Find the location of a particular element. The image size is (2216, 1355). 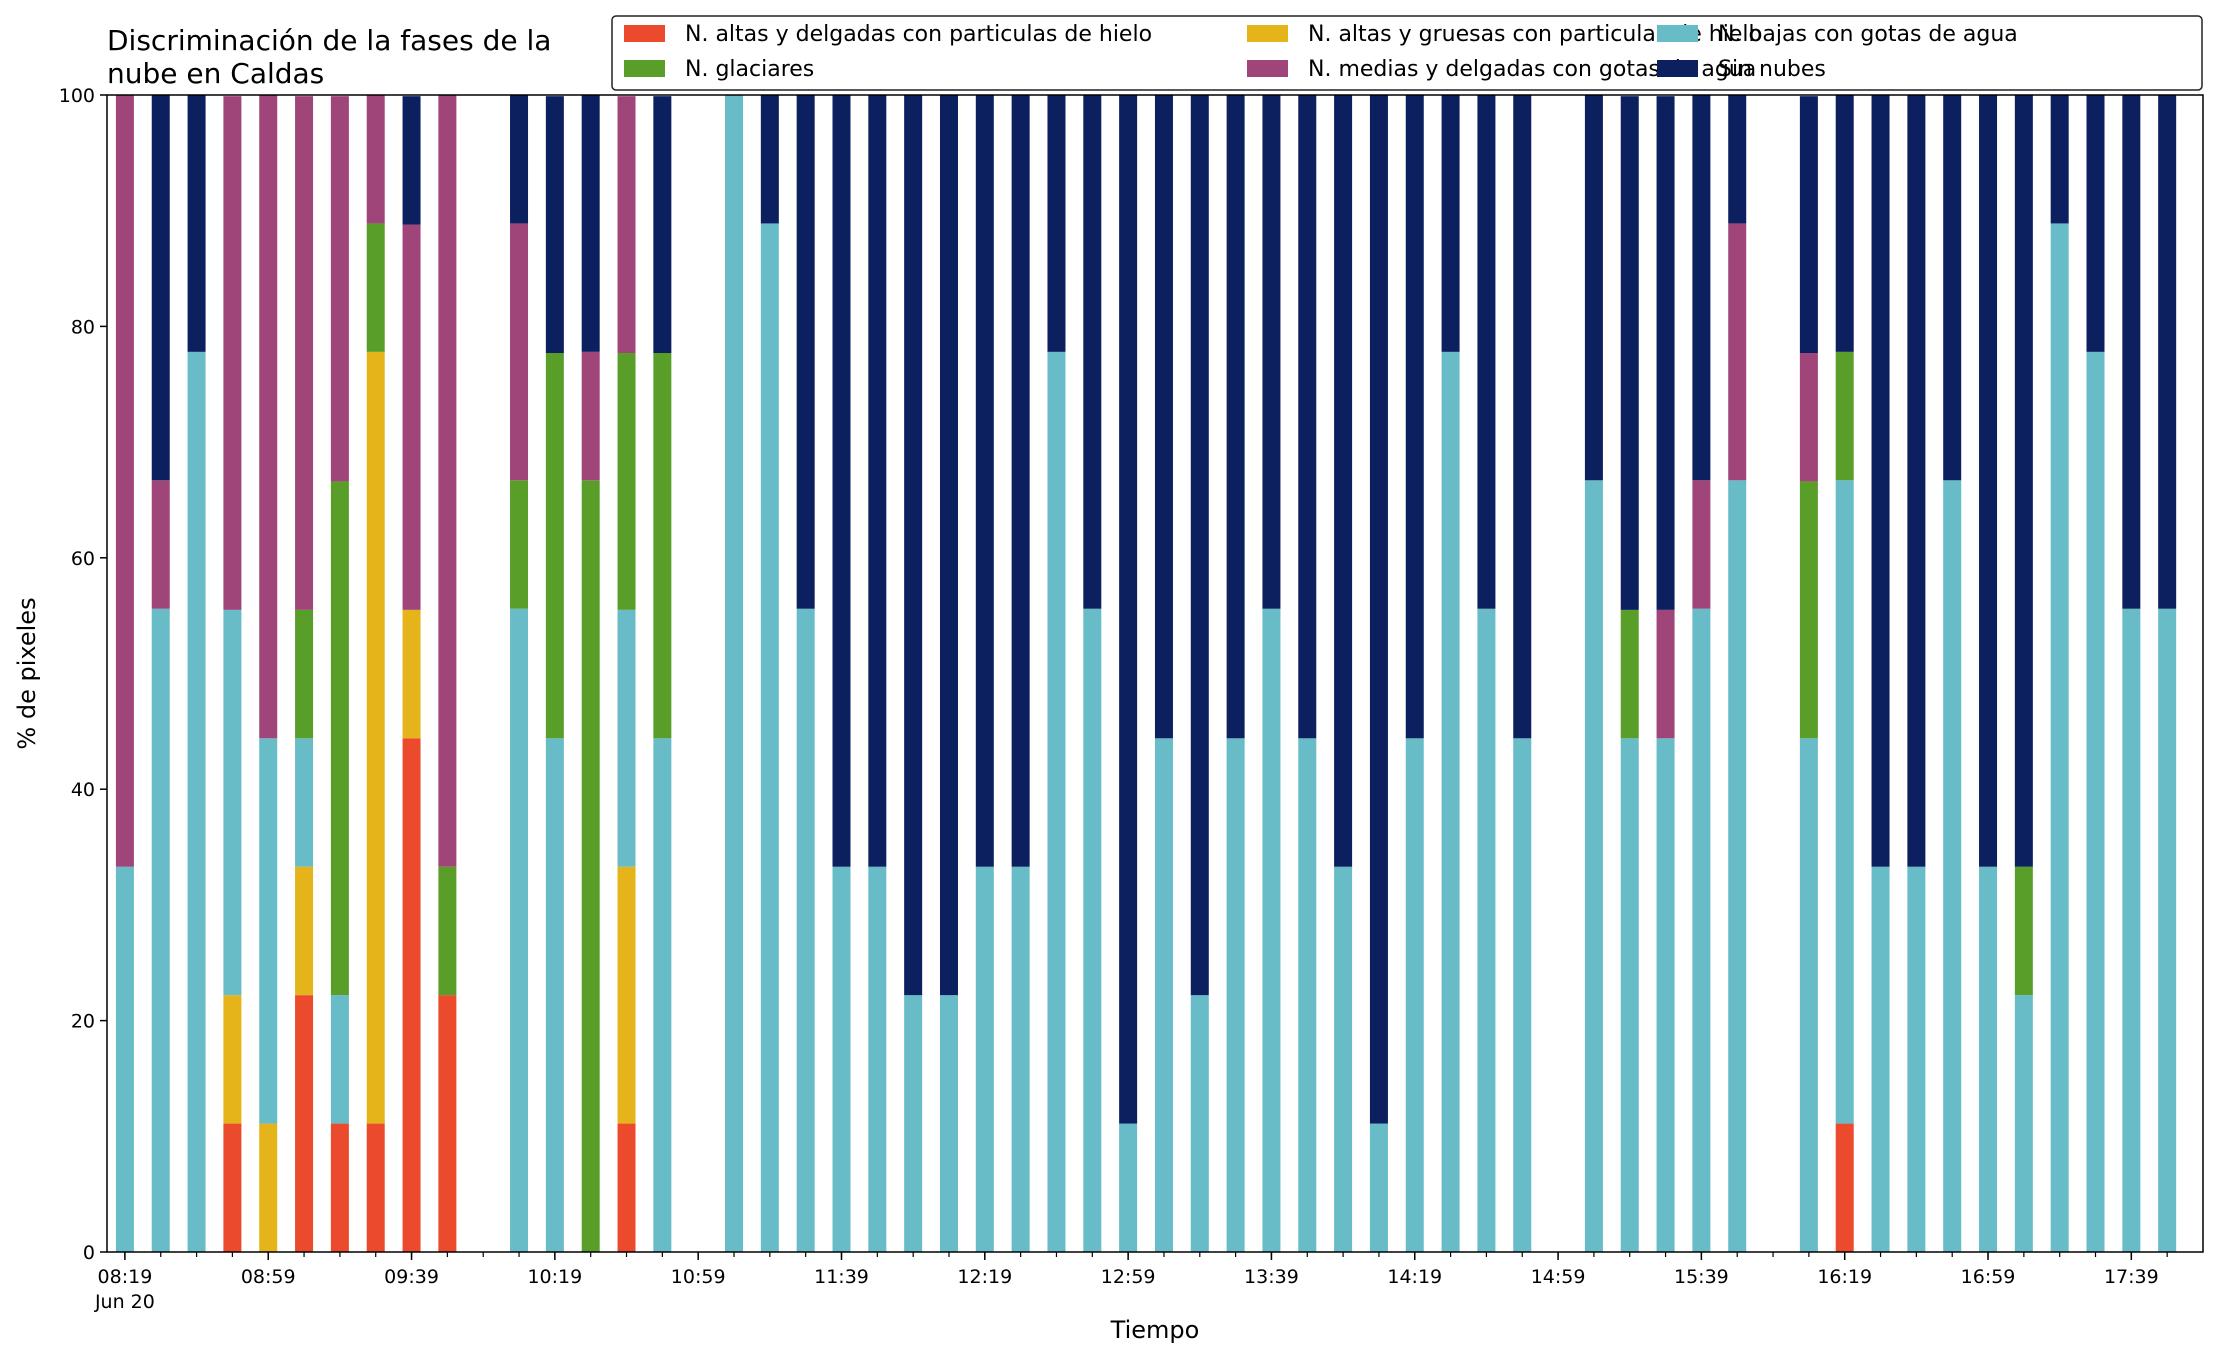

legend-box is located at coordinates (1407, 53).